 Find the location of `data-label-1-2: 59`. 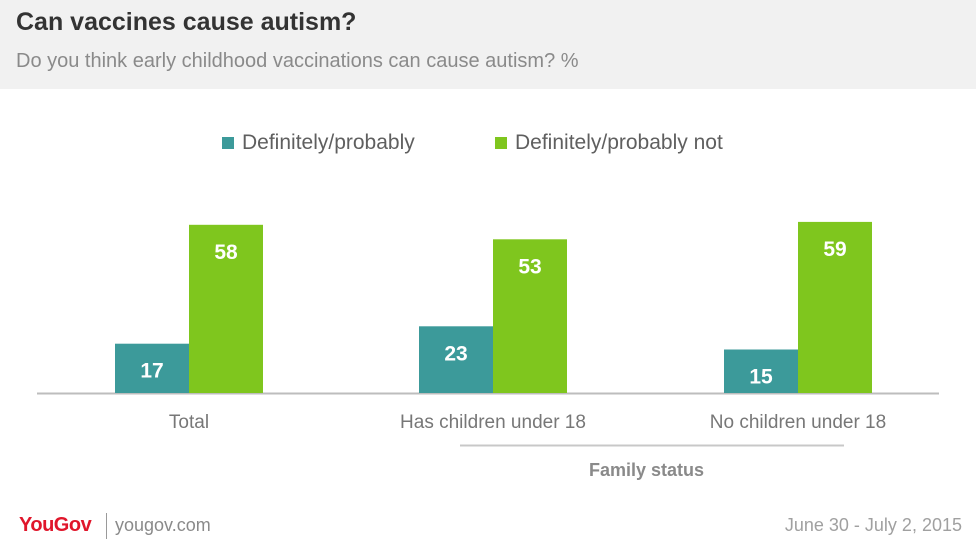

data-label-1-2: 59 is located at coordinates (834, 249).